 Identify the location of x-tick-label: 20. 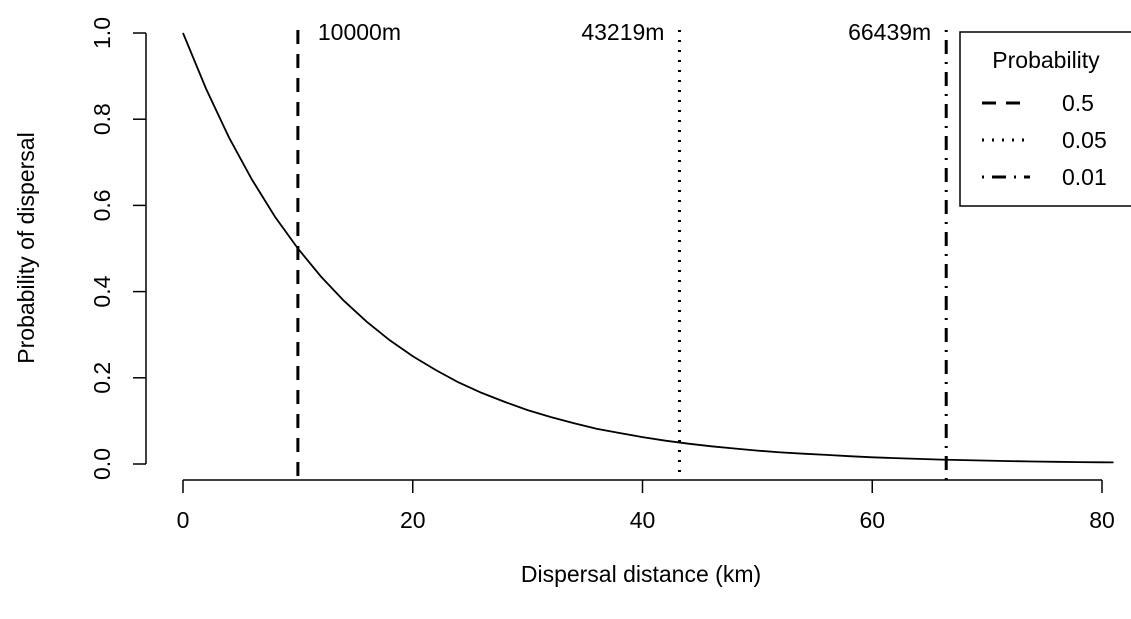
(413, 520).